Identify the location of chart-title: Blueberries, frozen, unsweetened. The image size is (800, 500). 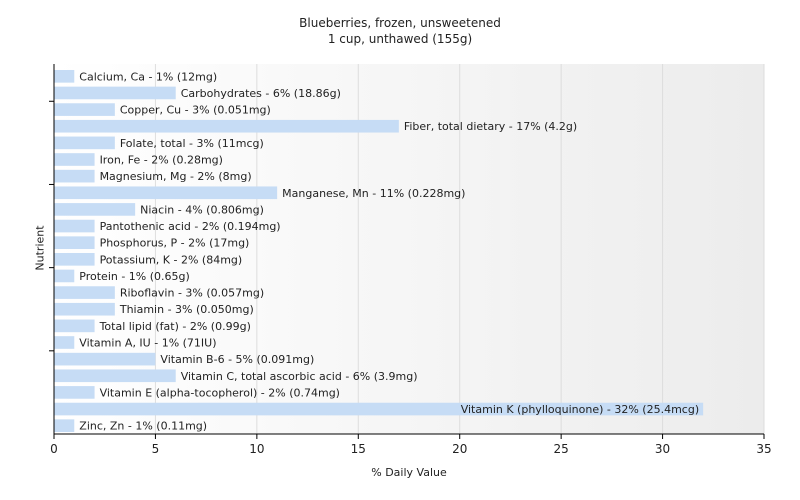
(400, 23).